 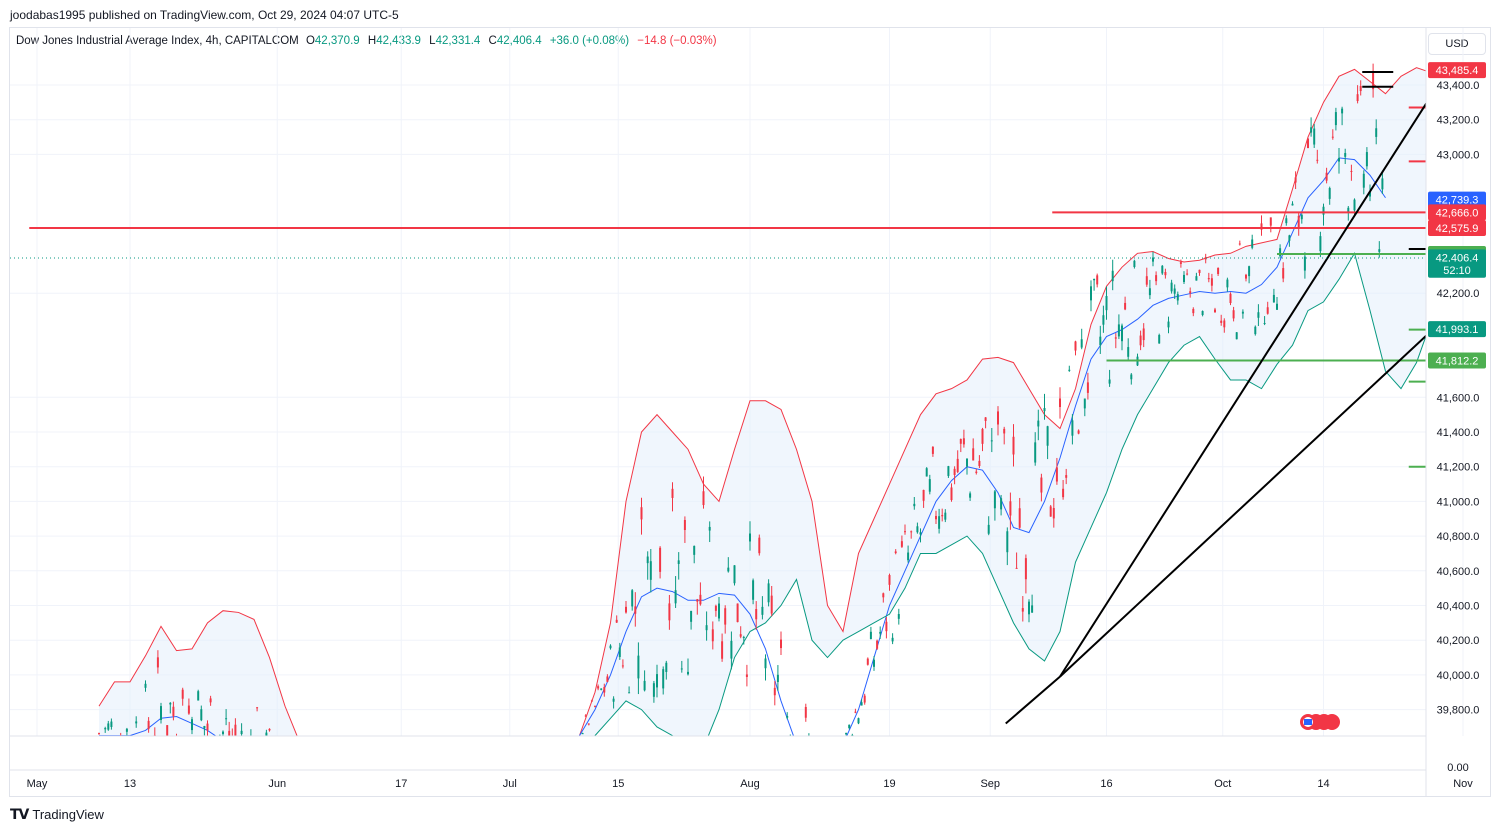 I want to click on band-fill, so click(x=198, y=673).